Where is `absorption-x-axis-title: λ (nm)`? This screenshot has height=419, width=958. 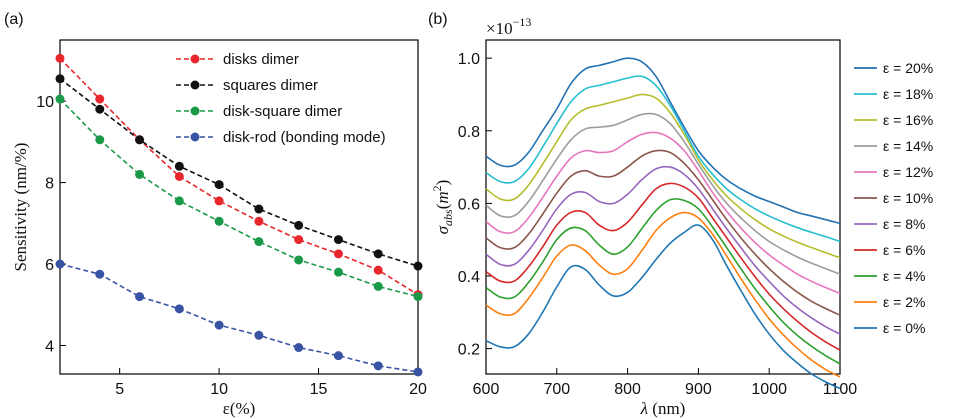 absorption-x-axis-title: λ (nm) is located at coordinates (663, 408).